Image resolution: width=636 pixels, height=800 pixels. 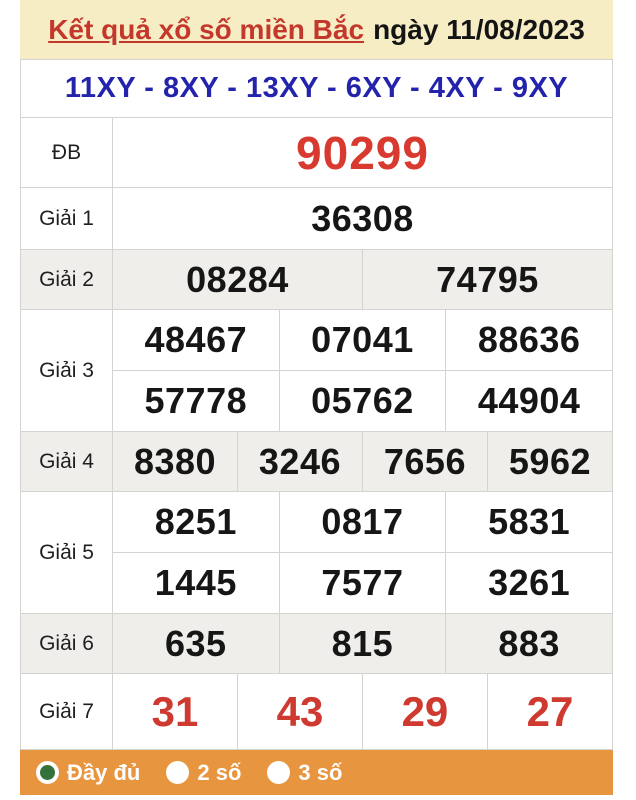 What do you see at coordinates (196, 400) in the screenshot?
I see `prize-number: 57778` at bounding box center [196, 400].